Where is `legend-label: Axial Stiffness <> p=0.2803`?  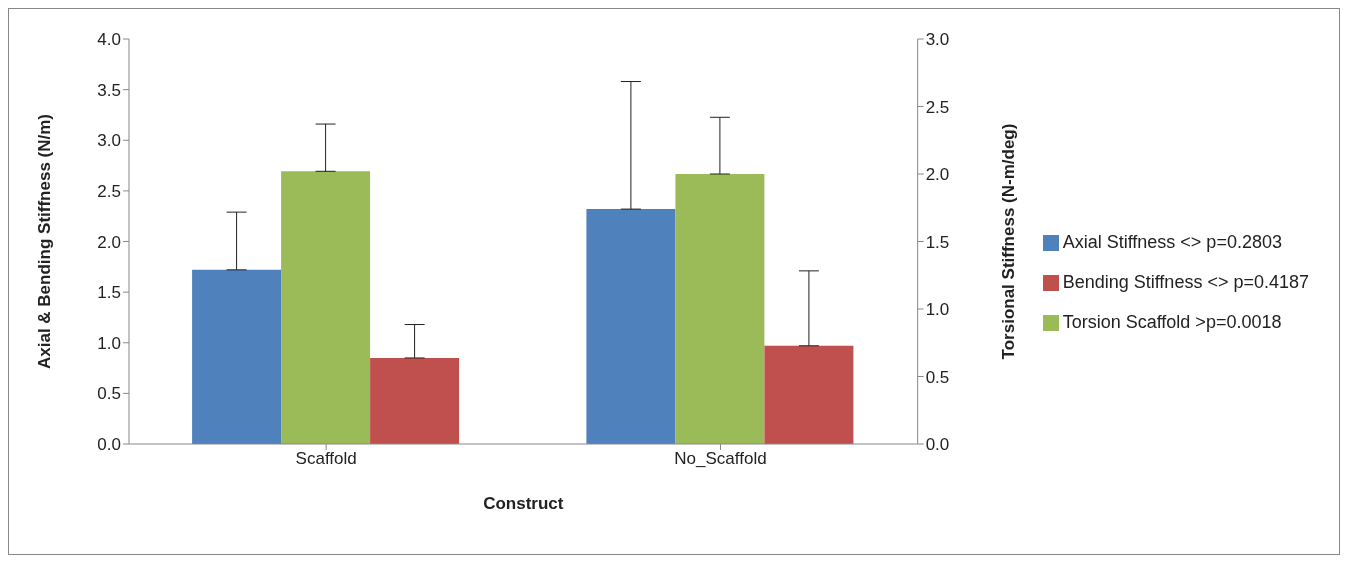 legend-label: Axial Stiffness <> p=0.2803 is located at coordinates (1172, 241).